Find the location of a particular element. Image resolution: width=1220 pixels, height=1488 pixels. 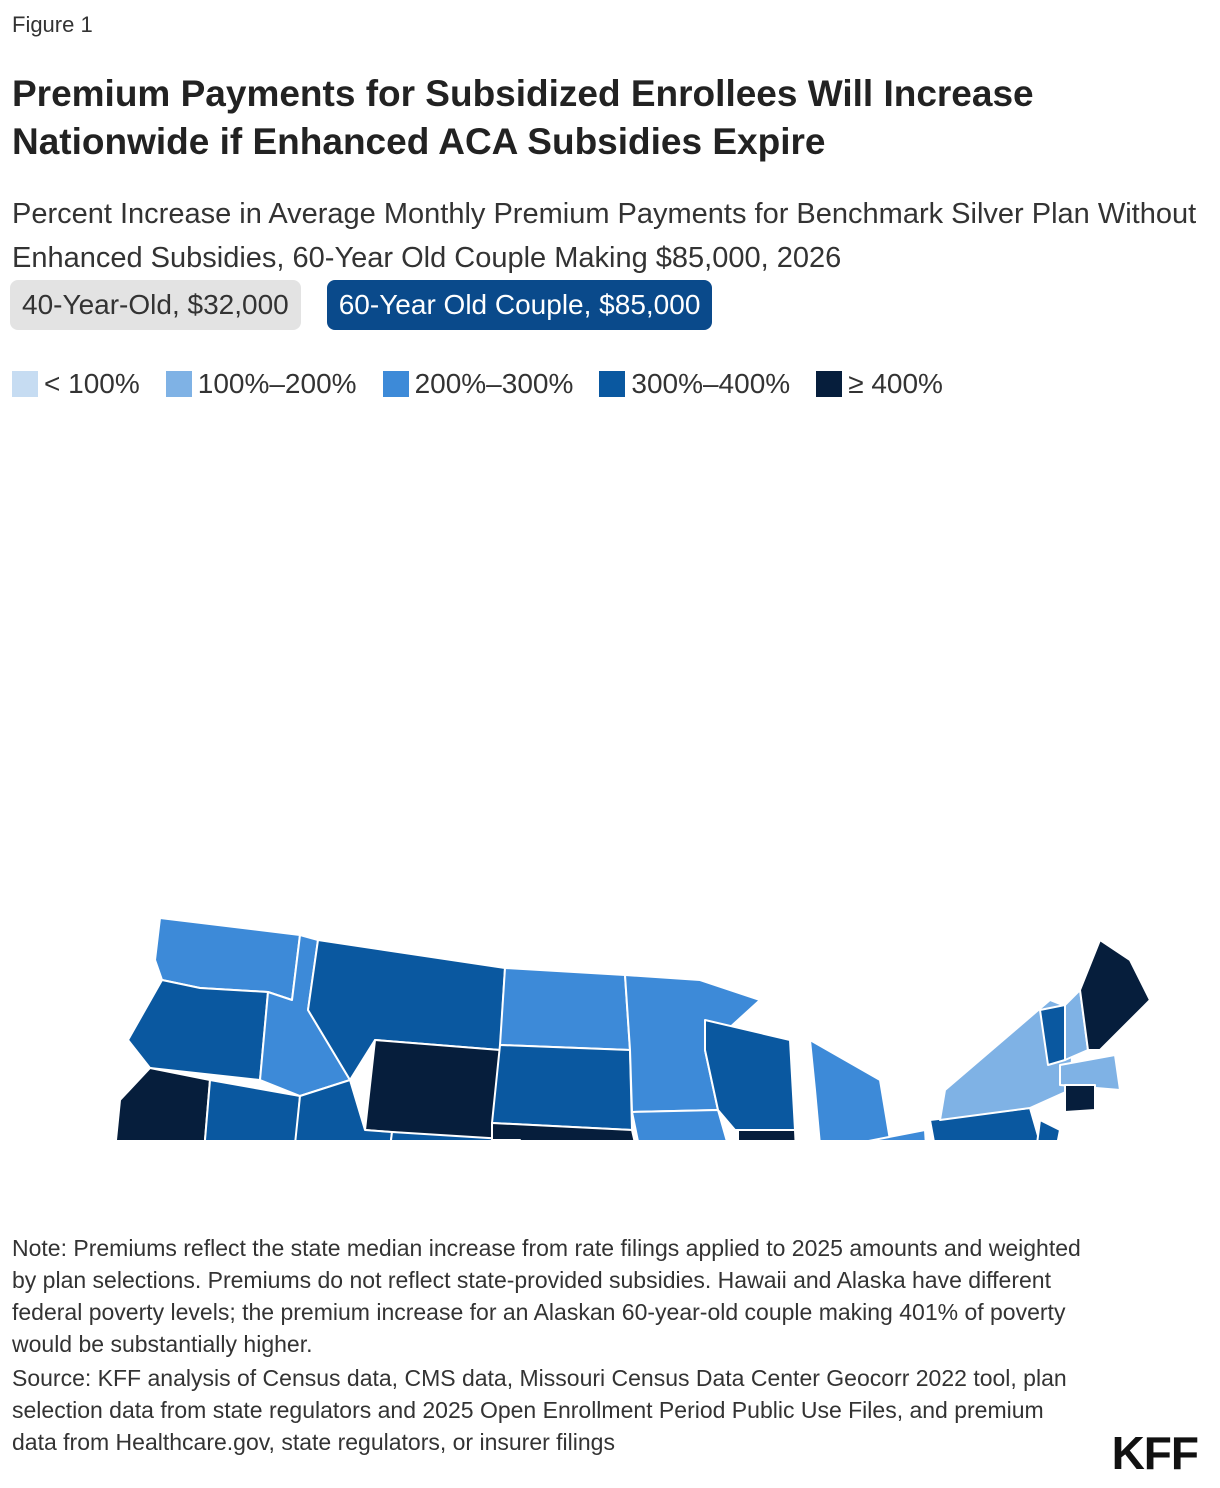

toggle-60-year-old-couple: 60-Year Old Couple, $85,000 is located at coordinates (519, 305).